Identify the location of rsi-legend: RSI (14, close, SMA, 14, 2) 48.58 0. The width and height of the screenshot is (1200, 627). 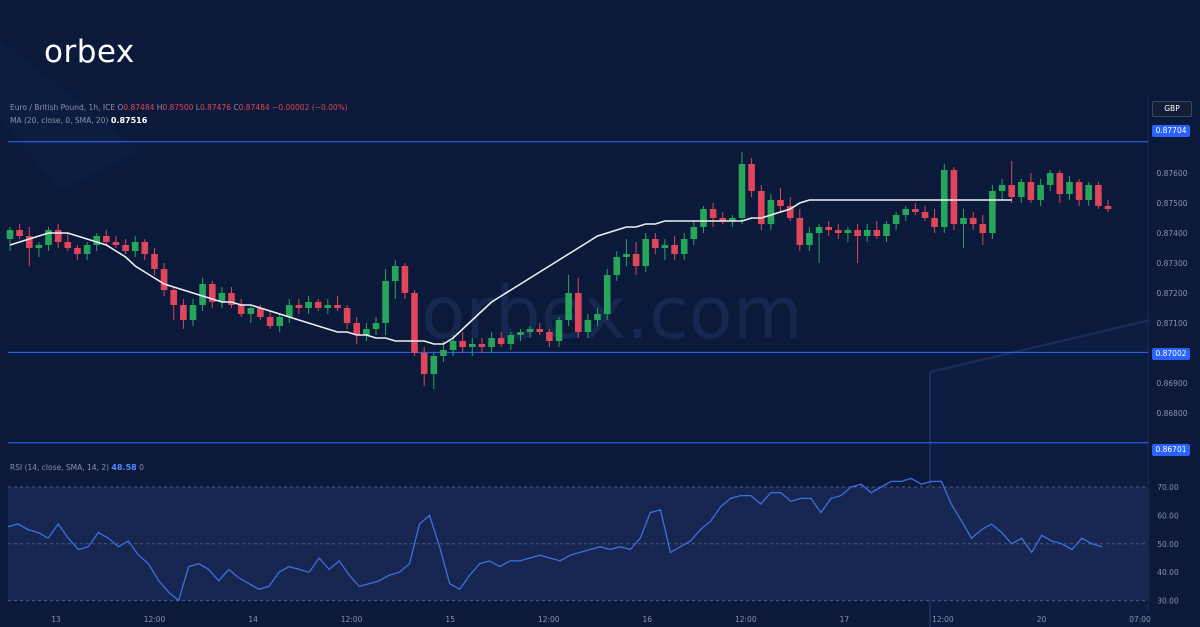
(77, 467).